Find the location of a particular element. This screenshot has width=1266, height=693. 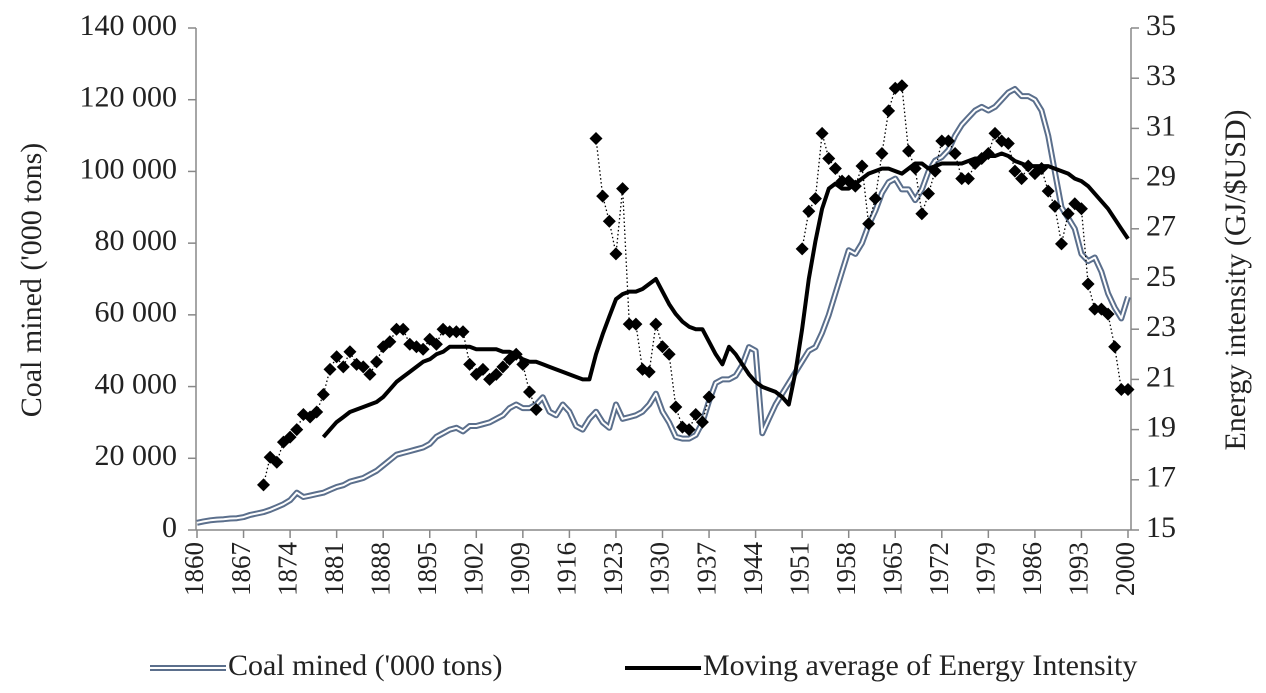

y2-tick-label: 15 is located at coordinates (1161, 527).